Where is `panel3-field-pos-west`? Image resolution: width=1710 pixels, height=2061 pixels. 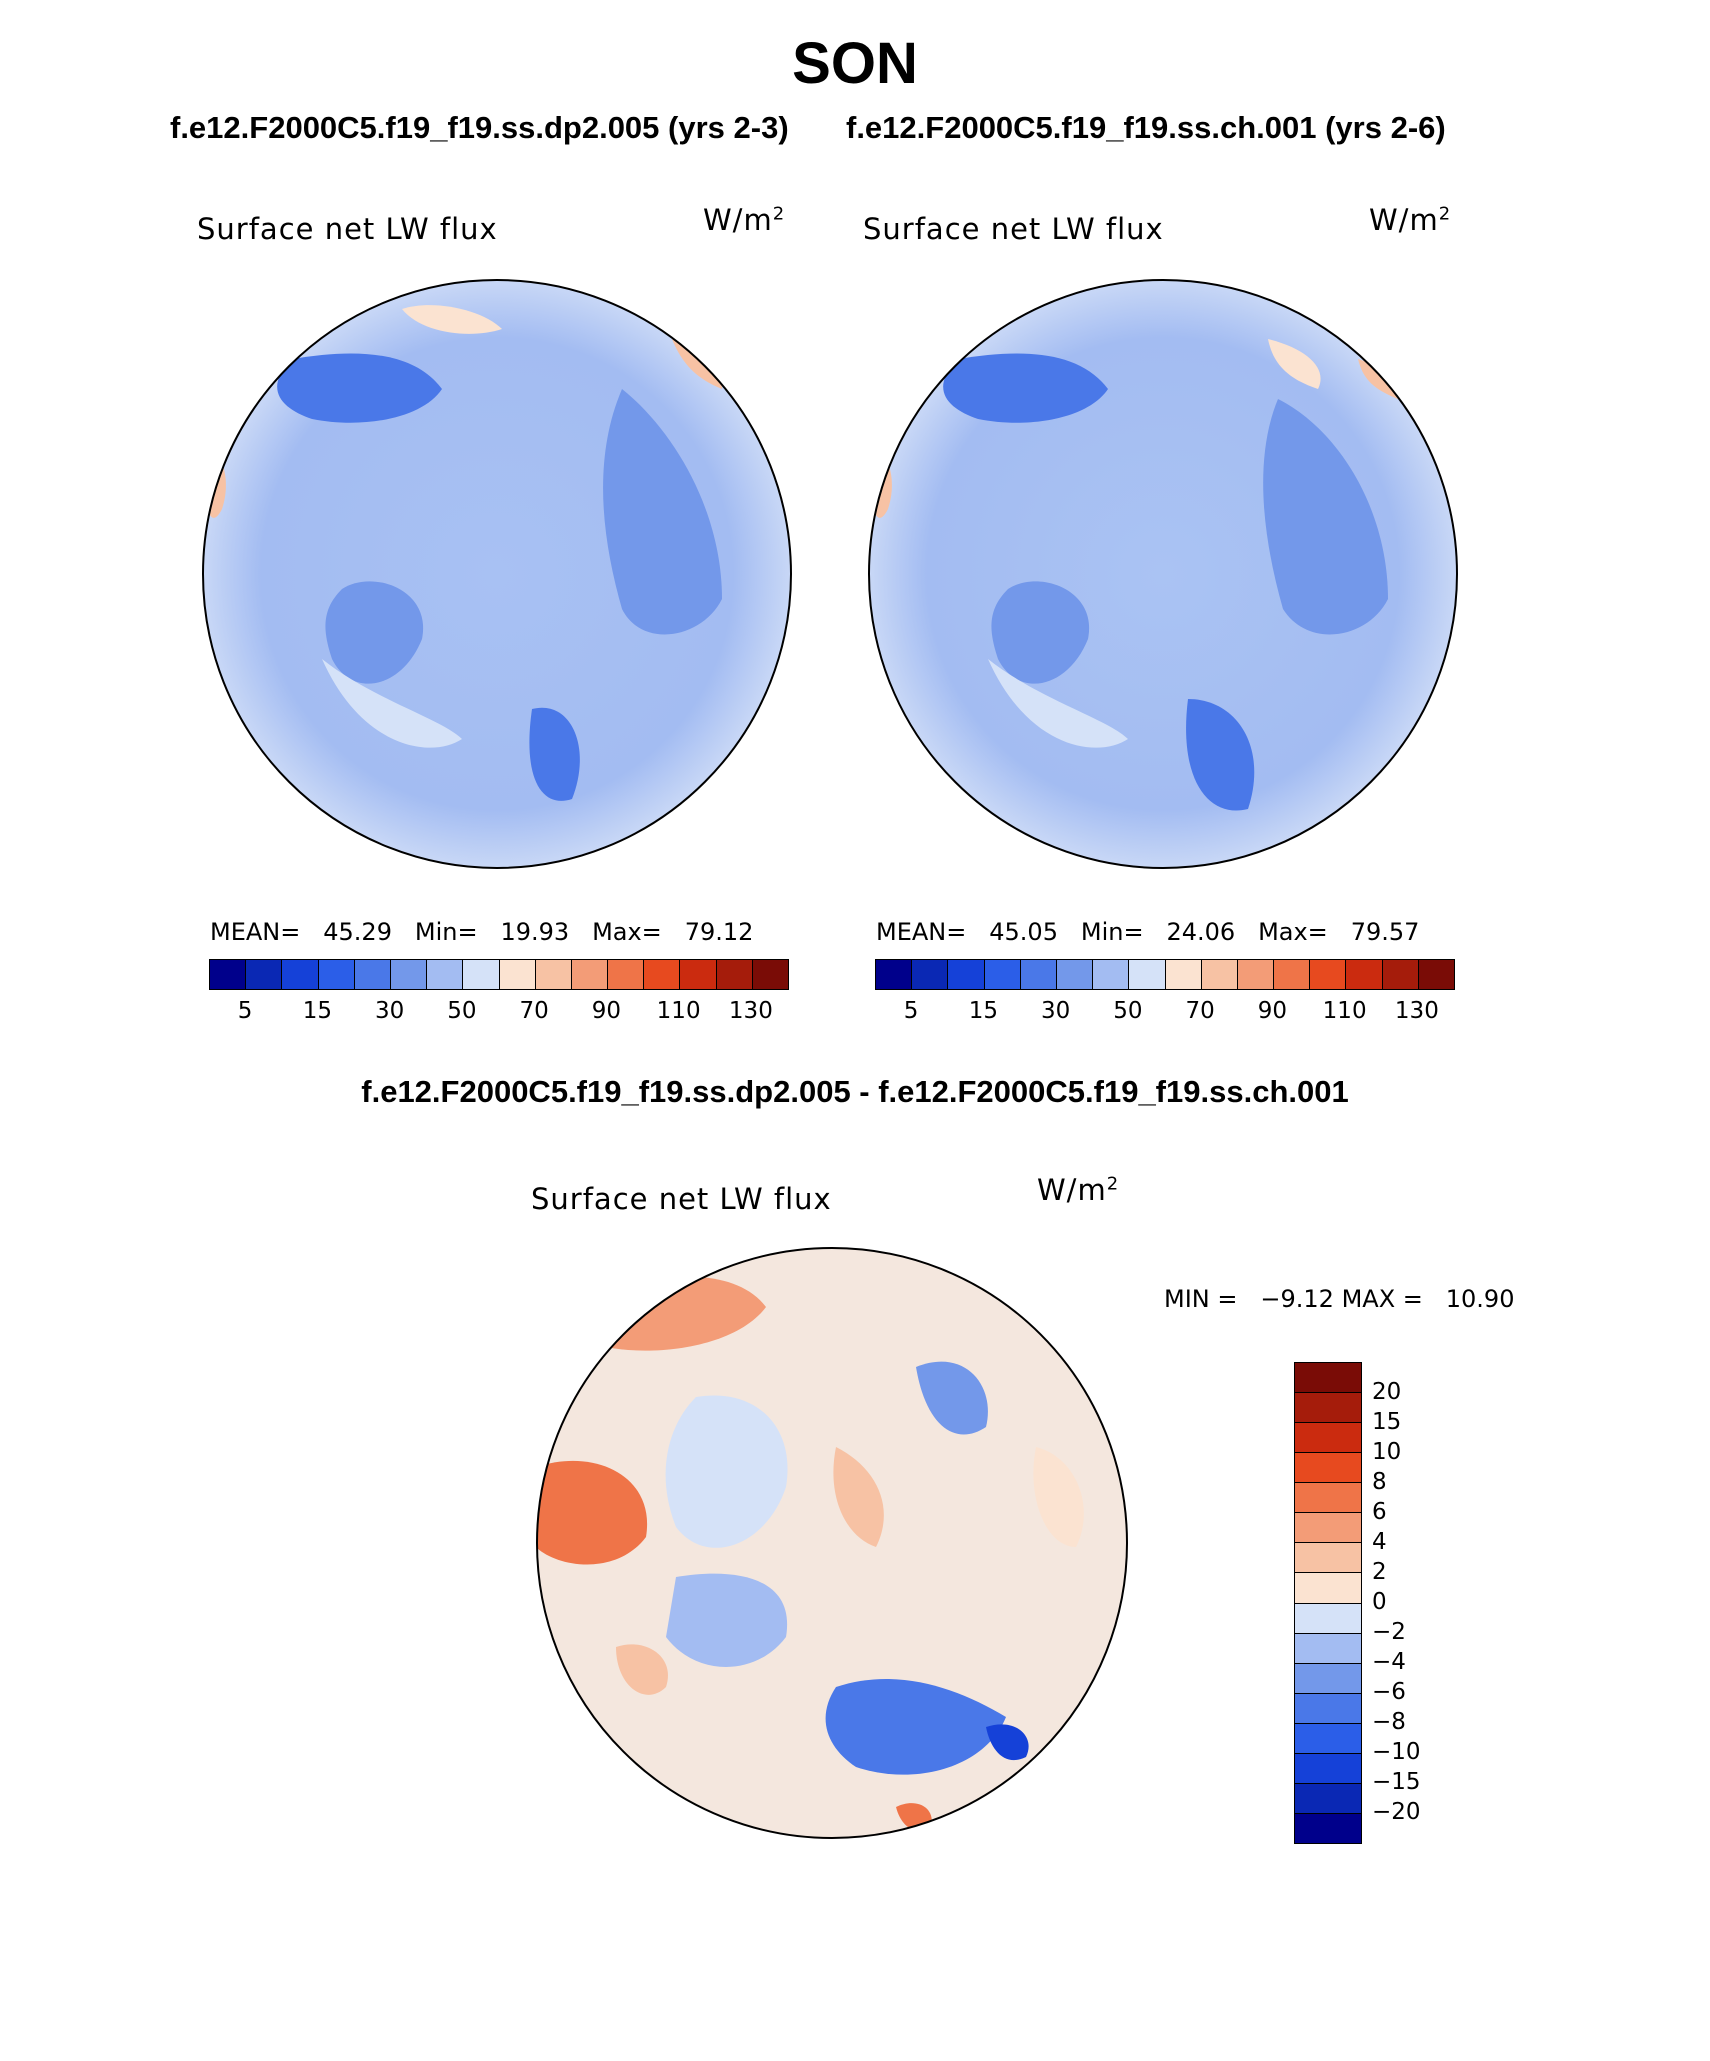 panel3-field-pos-west is located at coordinates (592, 1512).